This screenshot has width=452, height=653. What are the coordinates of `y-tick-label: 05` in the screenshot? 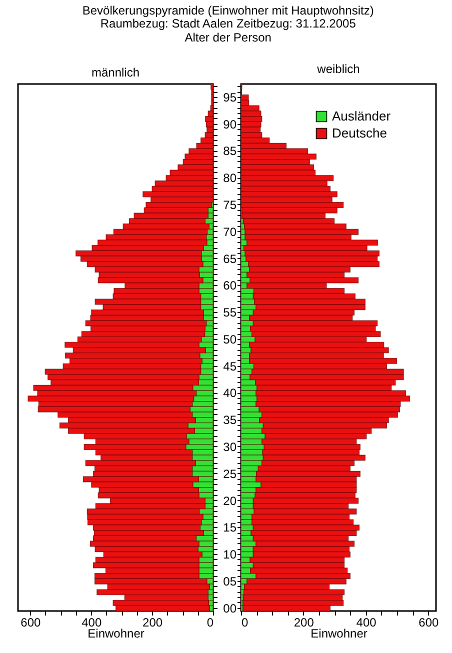 It's located at (230, 581).